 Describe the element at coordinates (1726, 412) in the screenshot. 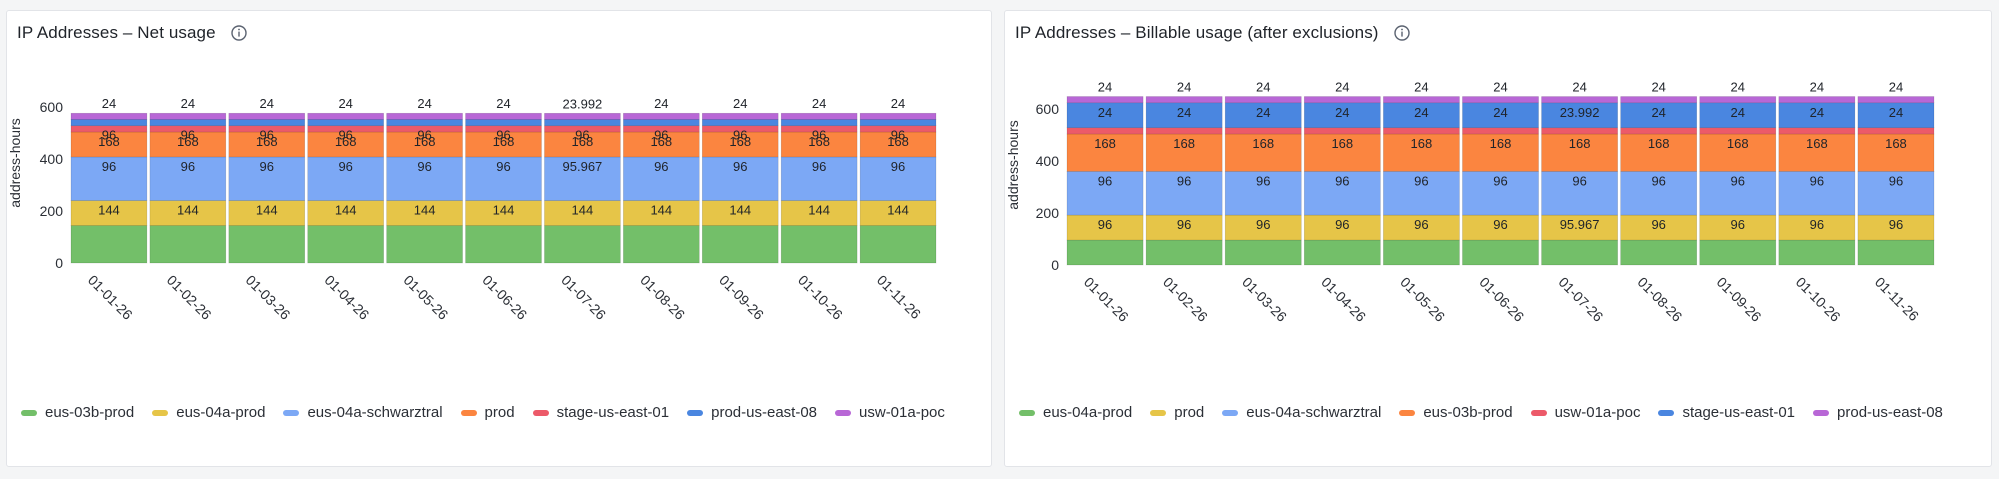

I see `legend-item: stage-us-east-01` at that location.